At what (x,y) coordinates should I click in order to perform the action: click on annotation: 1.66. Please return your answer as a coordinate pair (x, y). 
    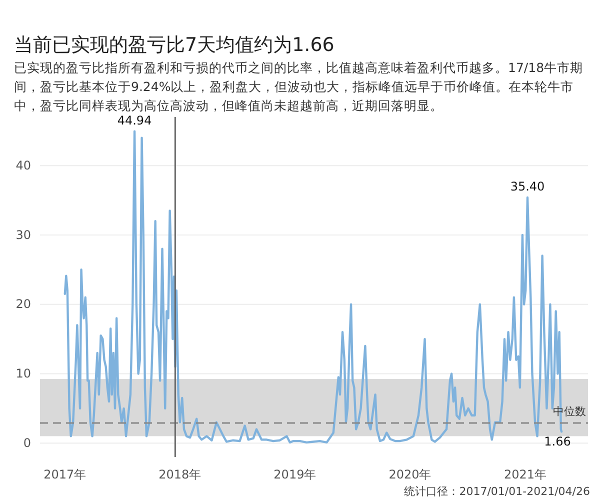
    Looking at the image, I should click on (557, 441).